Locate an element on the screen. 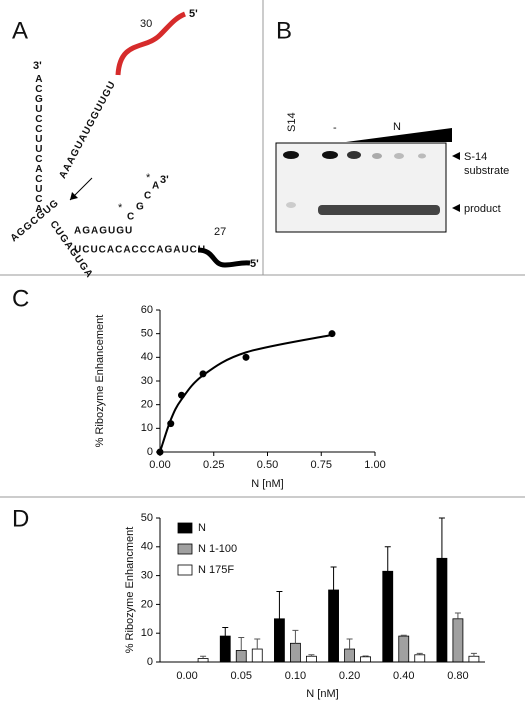 This screenshot has height=711, width=525. panel-letter: A is located at coordinates (20, 30).